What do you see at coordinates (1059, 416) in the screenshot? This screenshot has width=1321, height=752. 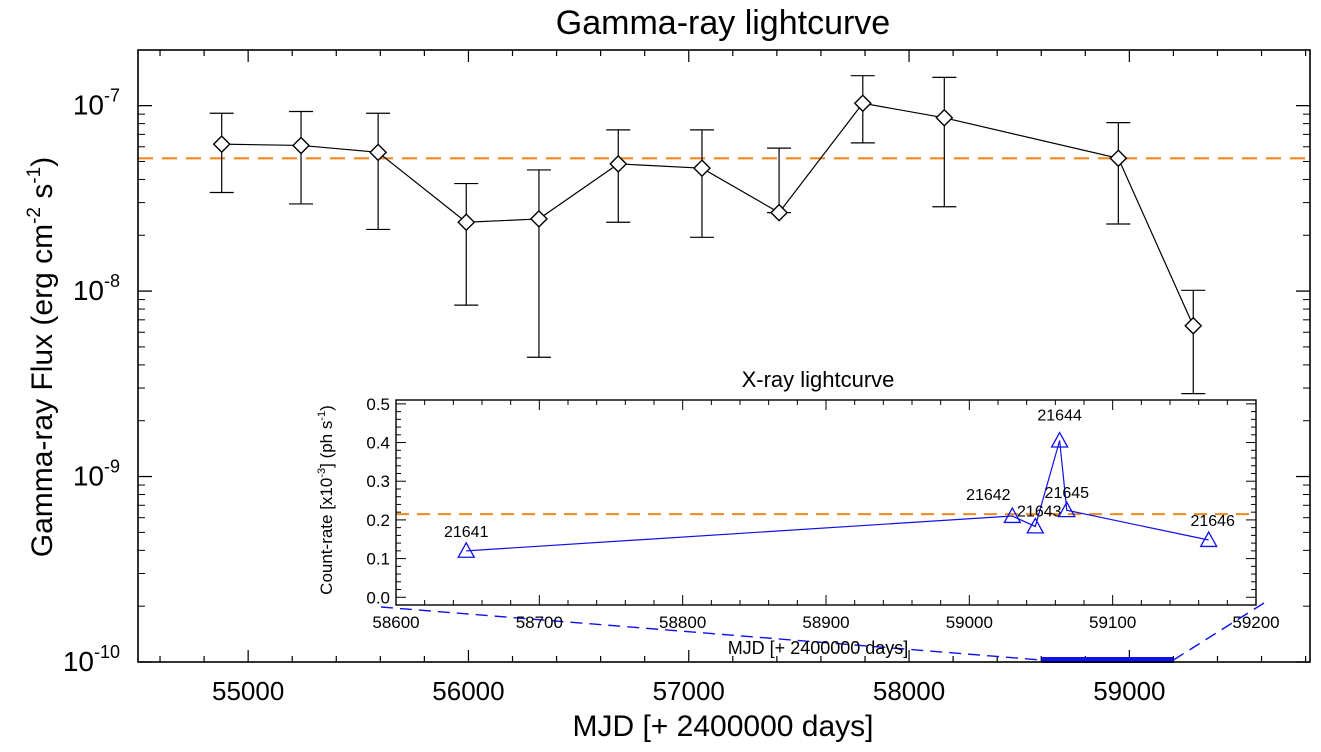 I see `obsid-label: 21644` at bounding box center [1059, 416].